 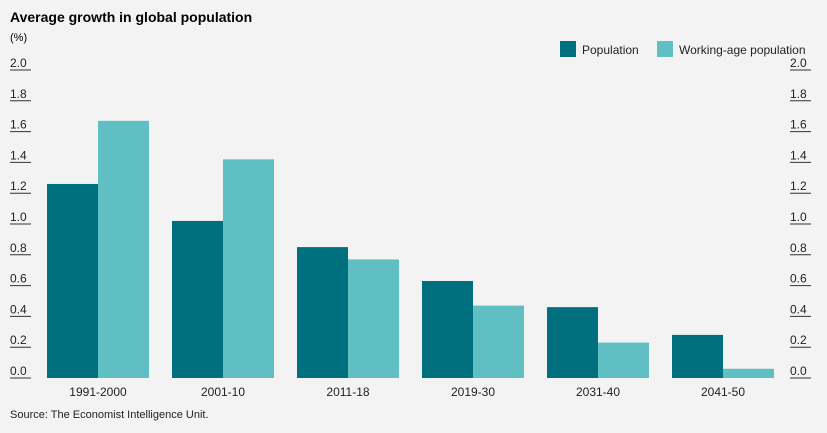 What do you see at coordinates (18, 279) in the screenshot?
I see `y-tick-label-left: 0.6` at bounding box center [18, 279].